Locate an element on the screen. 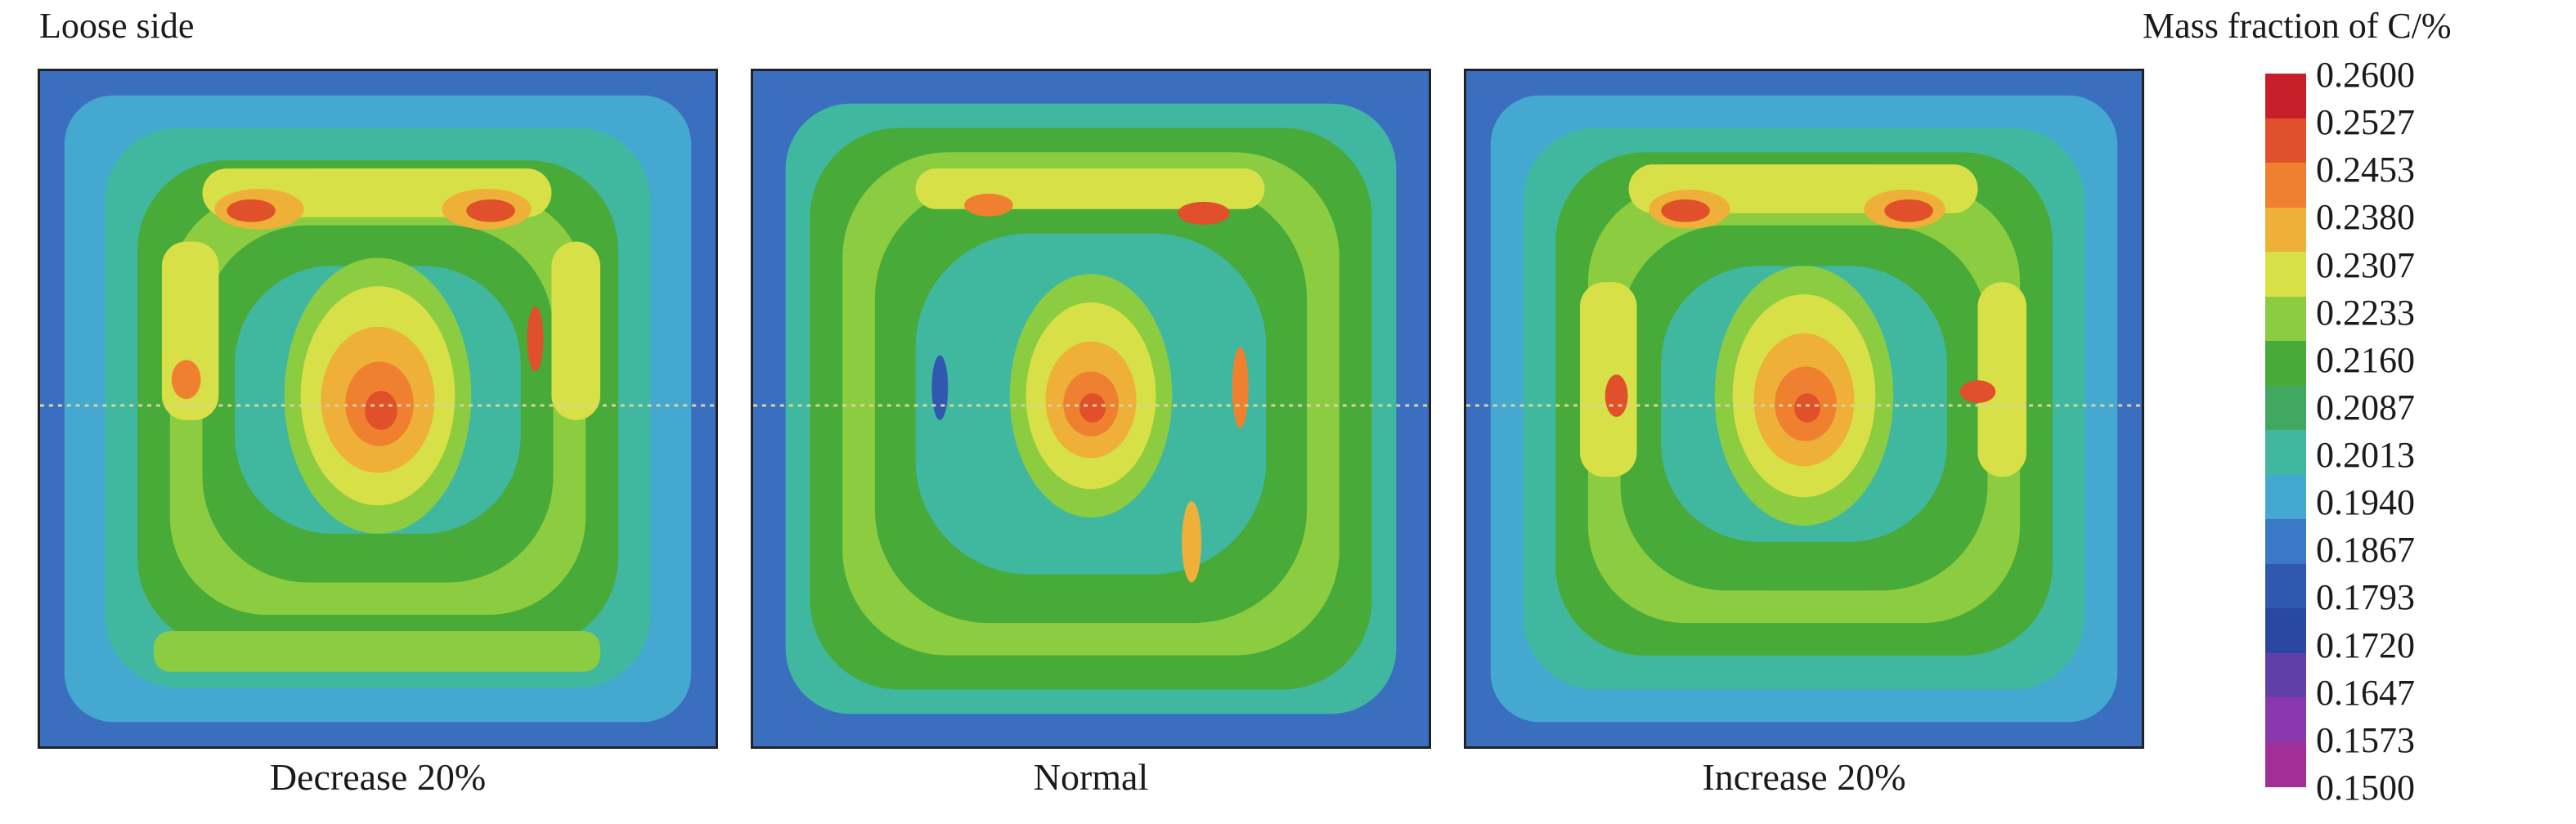 Image resolution: width=2576 pixels, height=824 pixels. colorbar-tick-label: 0.1500 is located at coordinates (2365, 788).